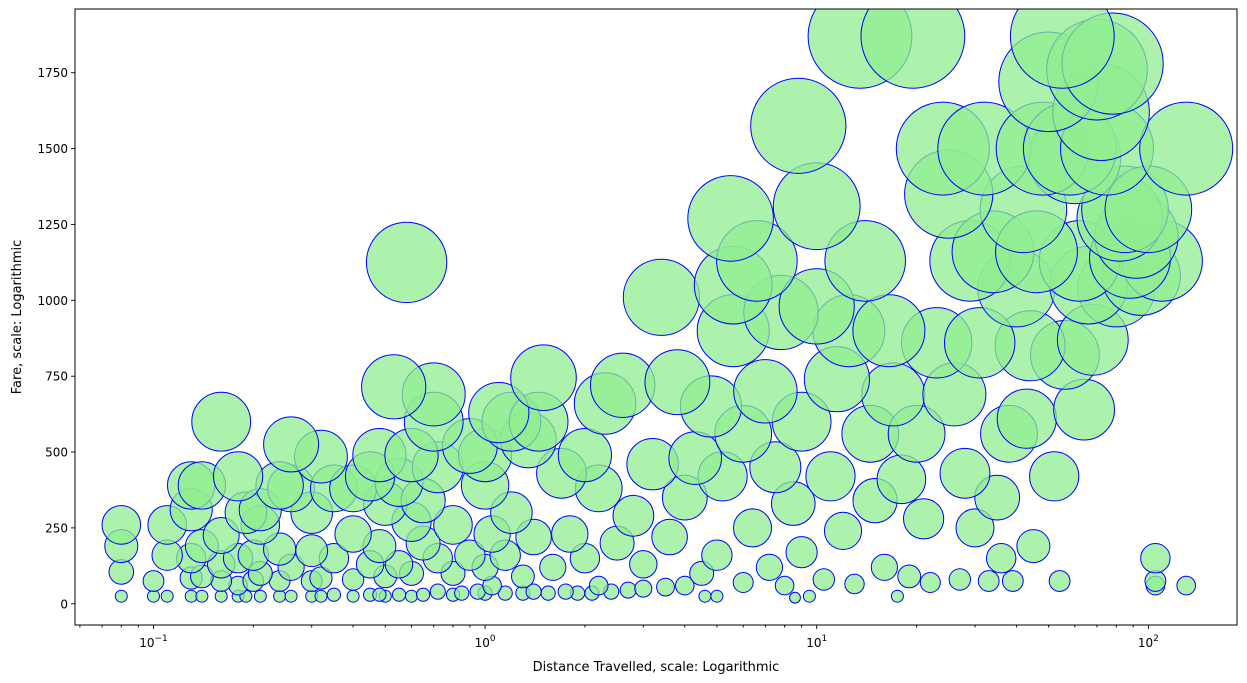 The height and width of the screenshot is (683, 1247). Describe the element at coordinates (64, 604) in the screenshot. I see `y-tick-label: 0` at that location.